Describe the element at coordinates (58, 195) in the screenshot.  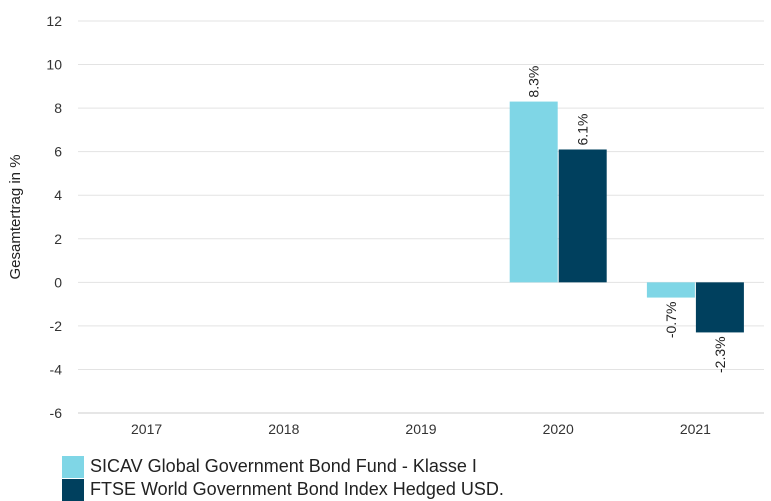
I see `y-tick-label: 4` at that location.